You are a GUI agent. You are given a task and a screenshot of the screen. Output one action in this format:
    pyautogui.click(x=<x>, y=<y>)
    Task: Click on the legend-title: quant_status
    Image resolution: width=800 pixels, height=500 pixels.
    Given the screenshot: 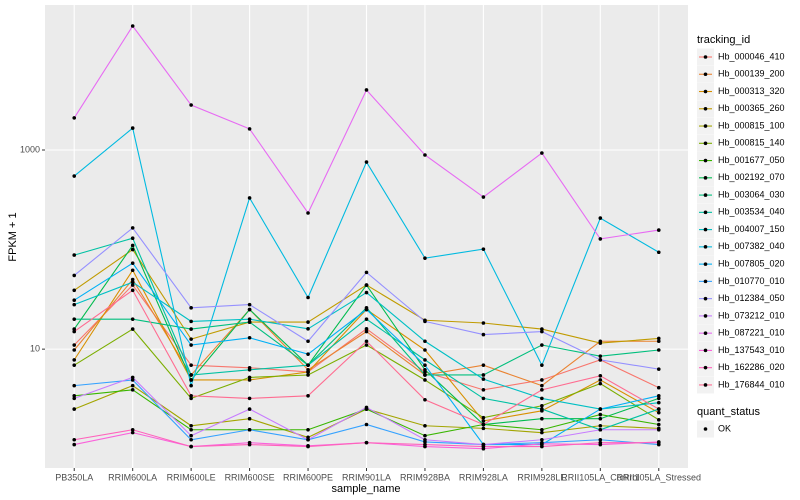 What is the action you would take?
    pyautogui.click(x=728, y=412)
    